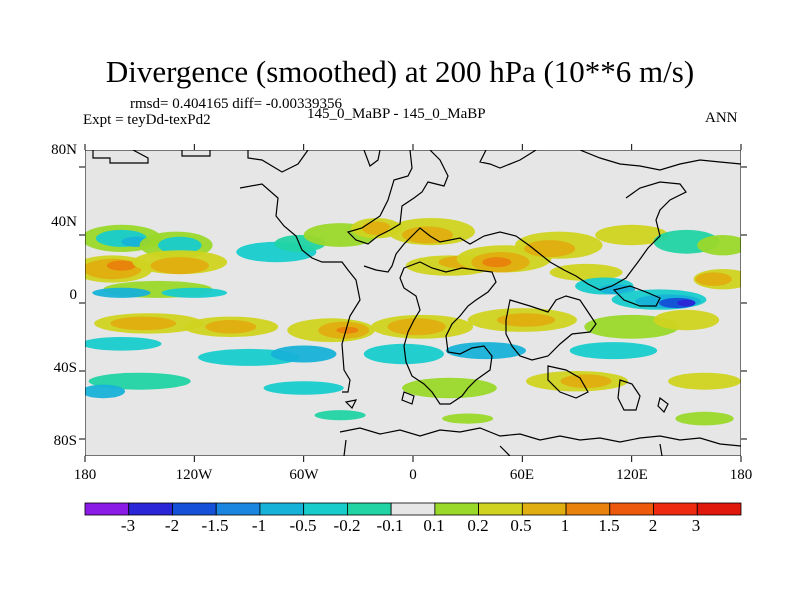 The height and width of the screenshot is (600, 800). I want to click on colorbar, so click(413, 509).